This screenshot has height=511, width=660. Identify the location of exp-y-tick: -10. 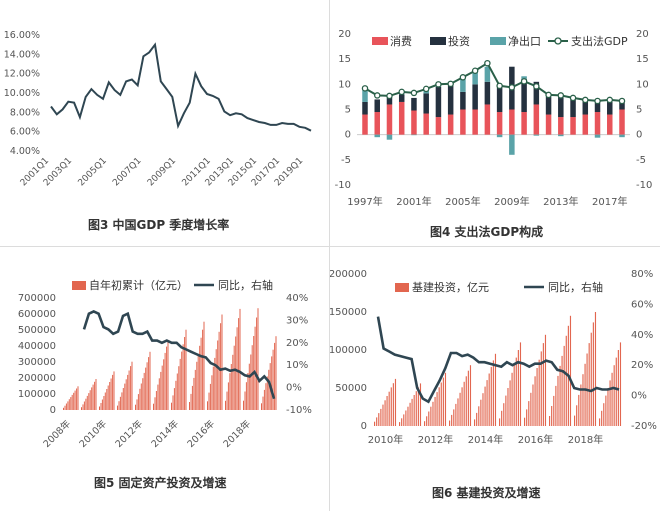
(343, 185).